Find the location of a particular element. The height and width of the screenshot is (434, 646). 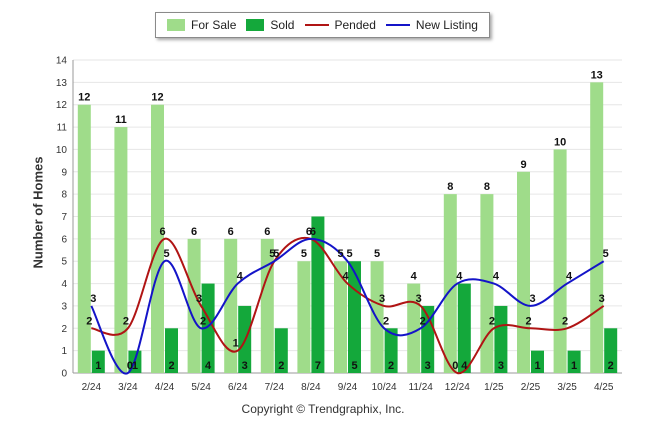

y-tick-label: 1 is located at coordinates (64, 351).